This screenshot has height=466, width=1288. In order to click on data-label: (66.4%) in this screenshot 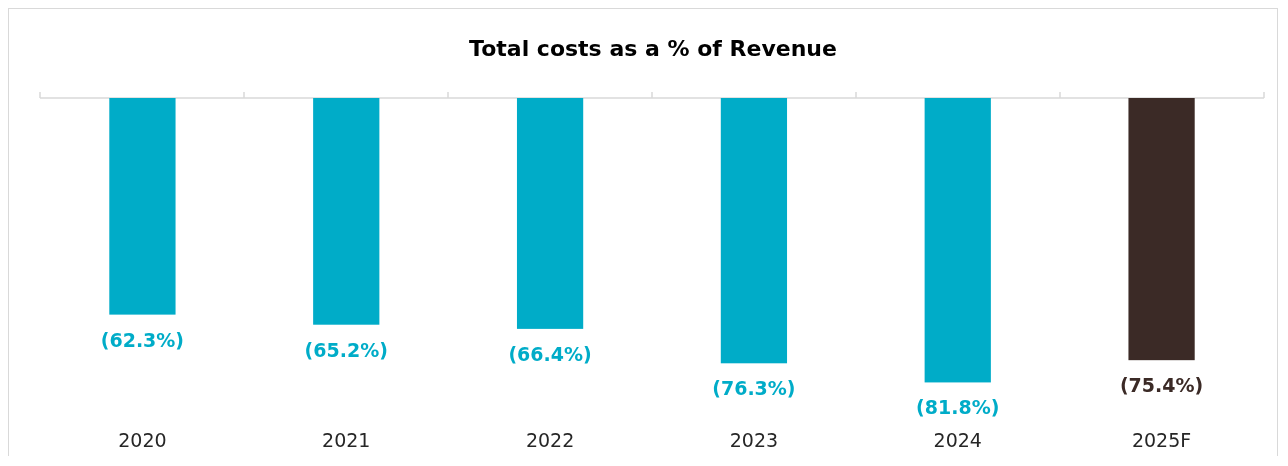, I will do `click(550, 353)`.